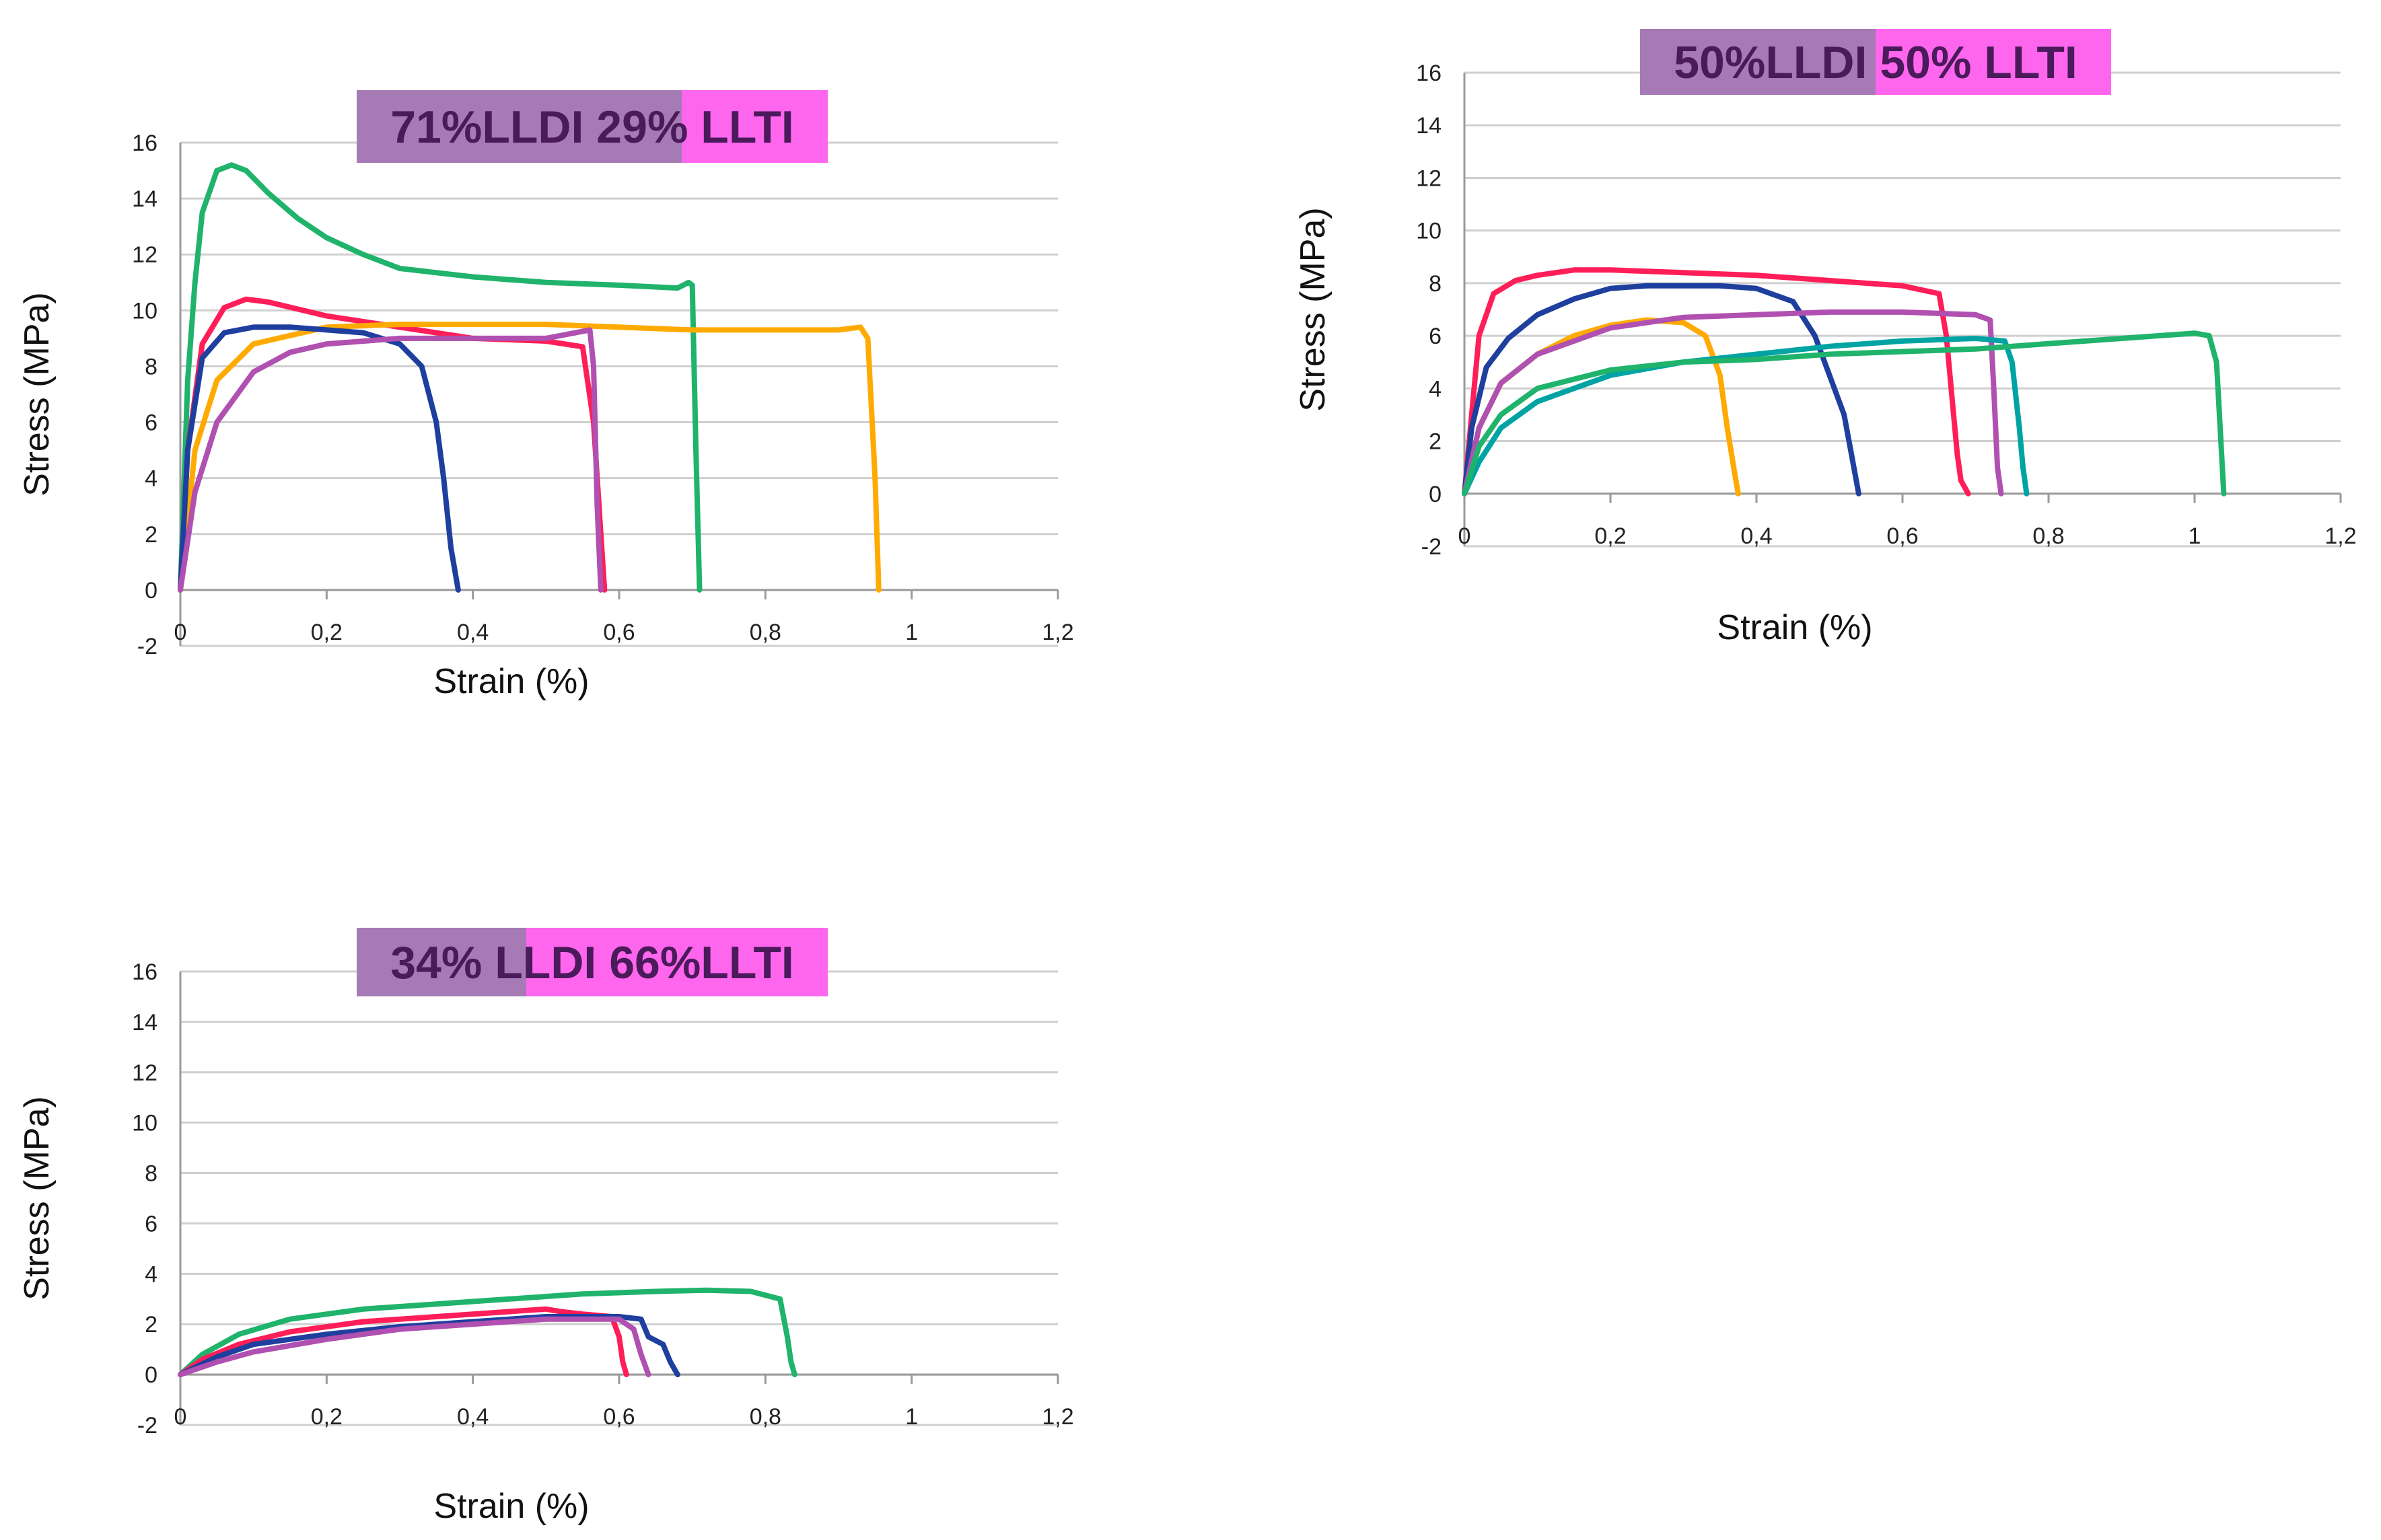  What do you see at coordinates (1777, 62) in the screenshot?
I see `chart-title-part-1: 50%LLDI` at bounding box center [1777, 62].